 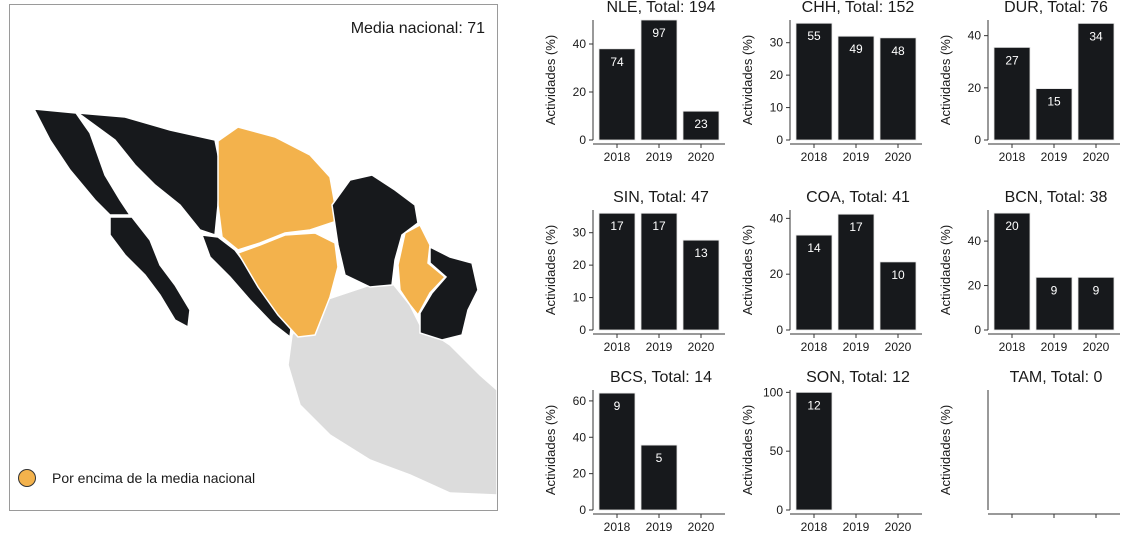 What do you see at coordinates (150, 272) in the screenshot?
I see `region-bcs` at bounding box center [150, 272].